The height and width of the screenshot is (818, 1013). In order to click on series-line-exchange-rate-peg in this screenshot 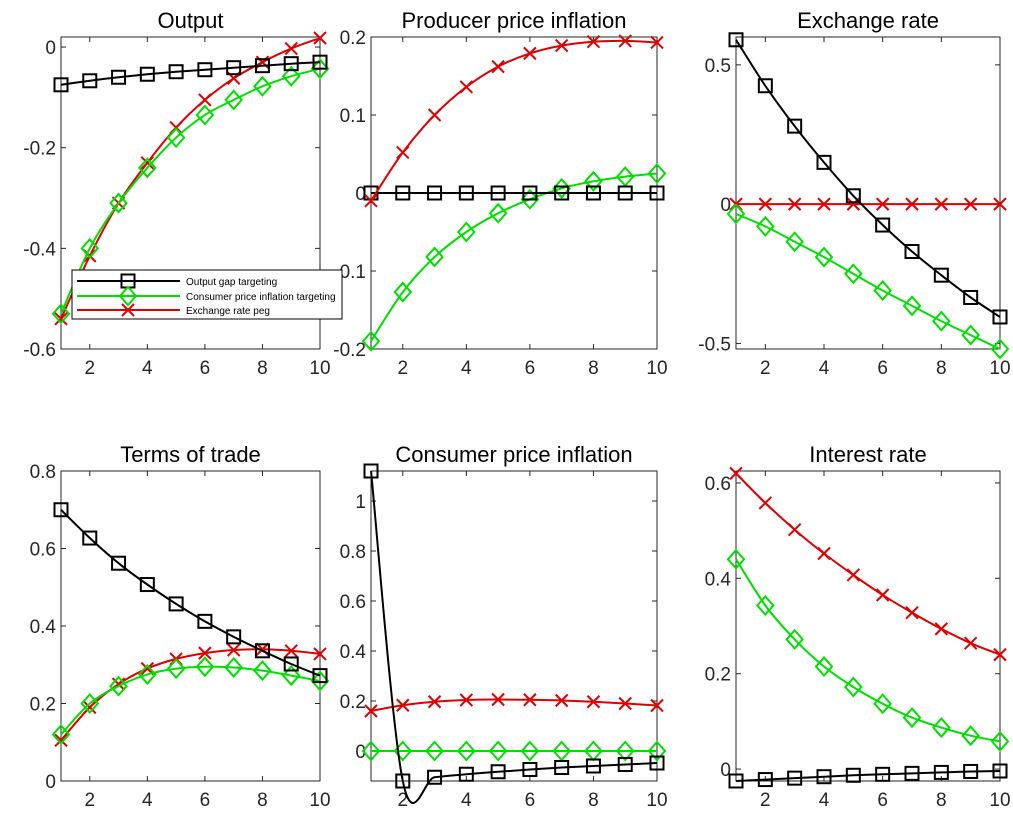, I will do `click(190, 178)`.